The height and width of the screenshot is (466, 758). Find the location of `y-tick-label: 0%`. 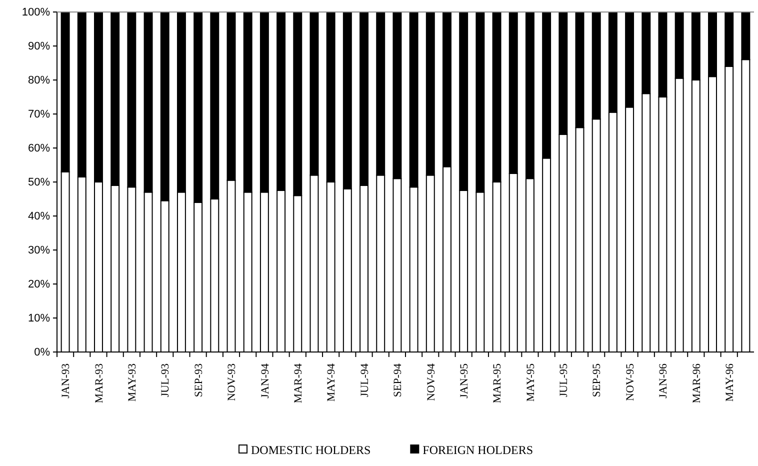

y-tick-label: 0% is located at coordinates (42, 352).